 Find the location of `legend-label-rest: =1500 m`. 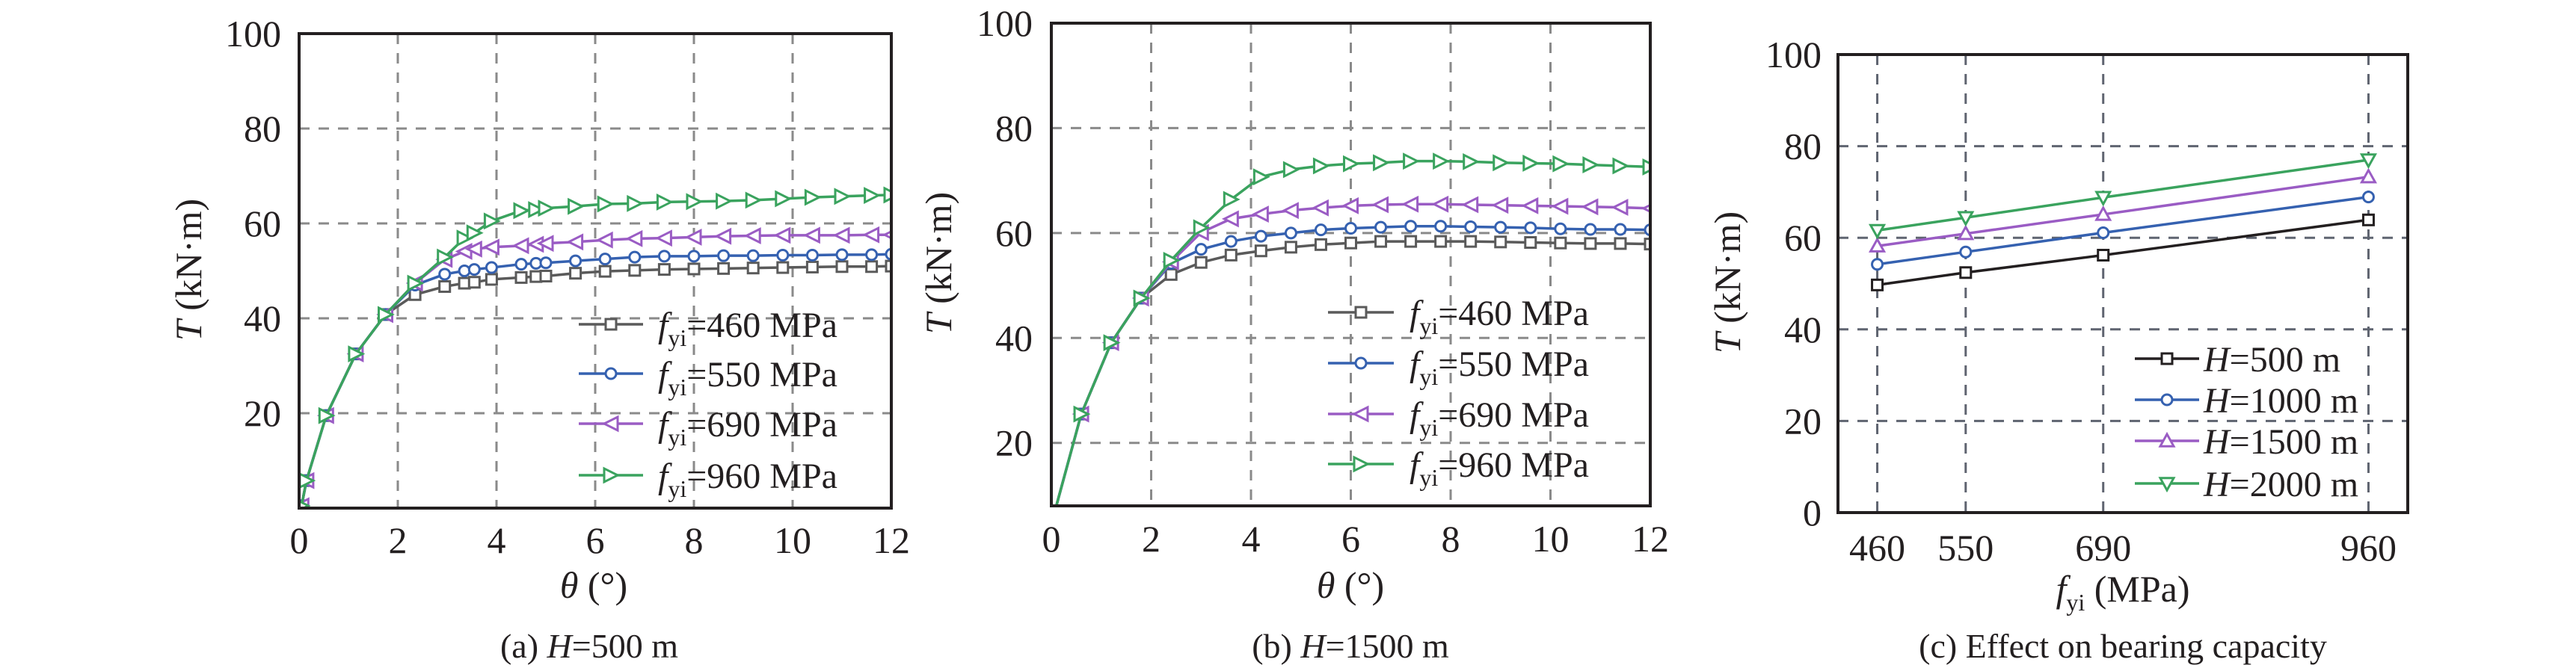

legend-label-rest: =1500 m is located at coordinates (2294, 442).